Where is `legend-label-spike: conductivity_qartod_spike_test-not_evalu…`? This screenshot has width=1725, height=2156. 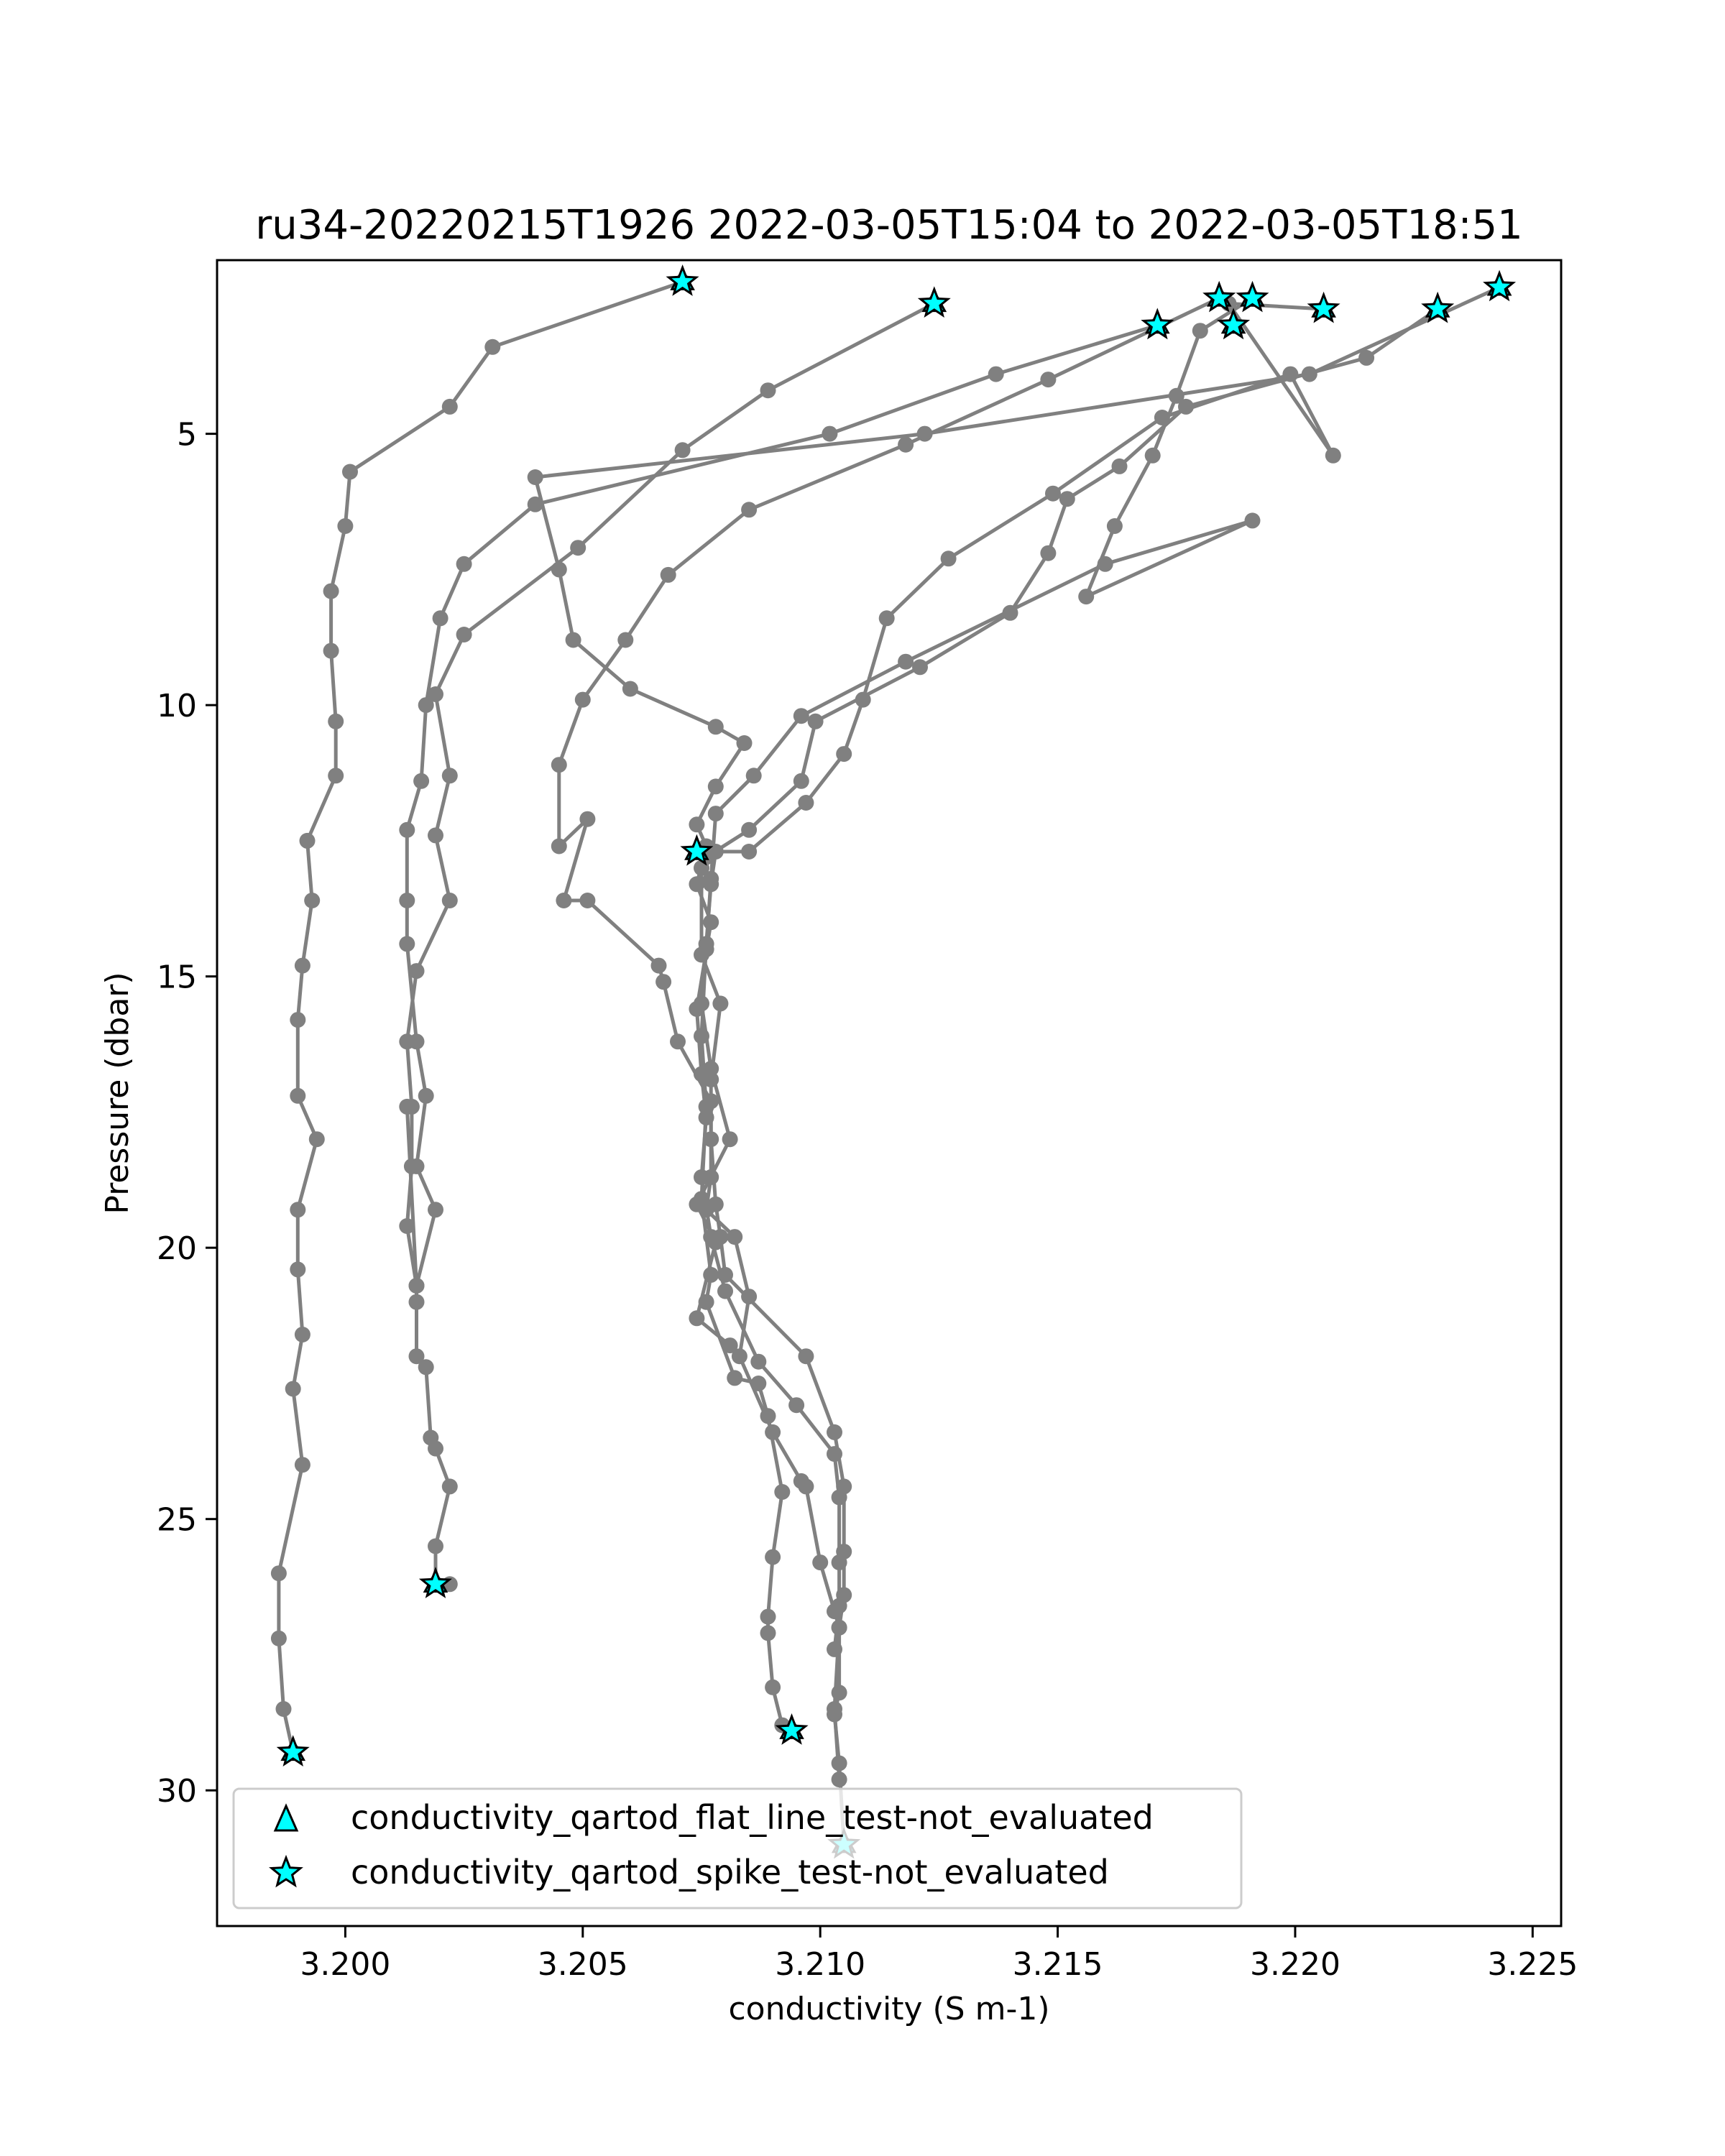
legend-label-spike: conductivity_qartod_spike_test-not_evalu… is located at coordinates (730, 1872).